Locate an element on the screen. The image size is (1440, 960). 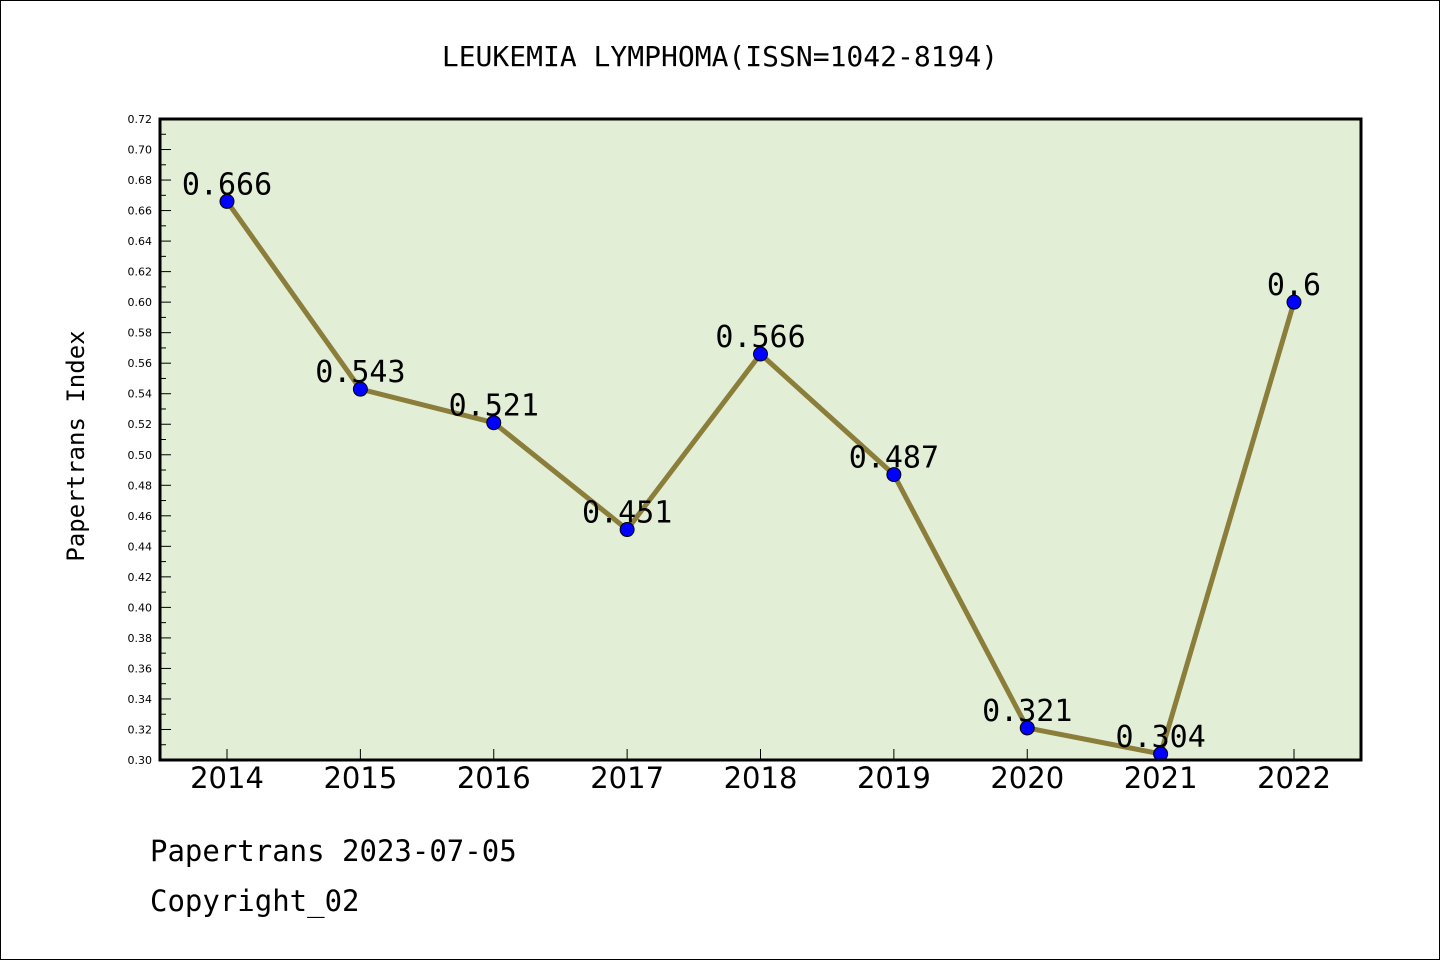
y-tick-label: 0.60 is located at coordinates (140, 302).